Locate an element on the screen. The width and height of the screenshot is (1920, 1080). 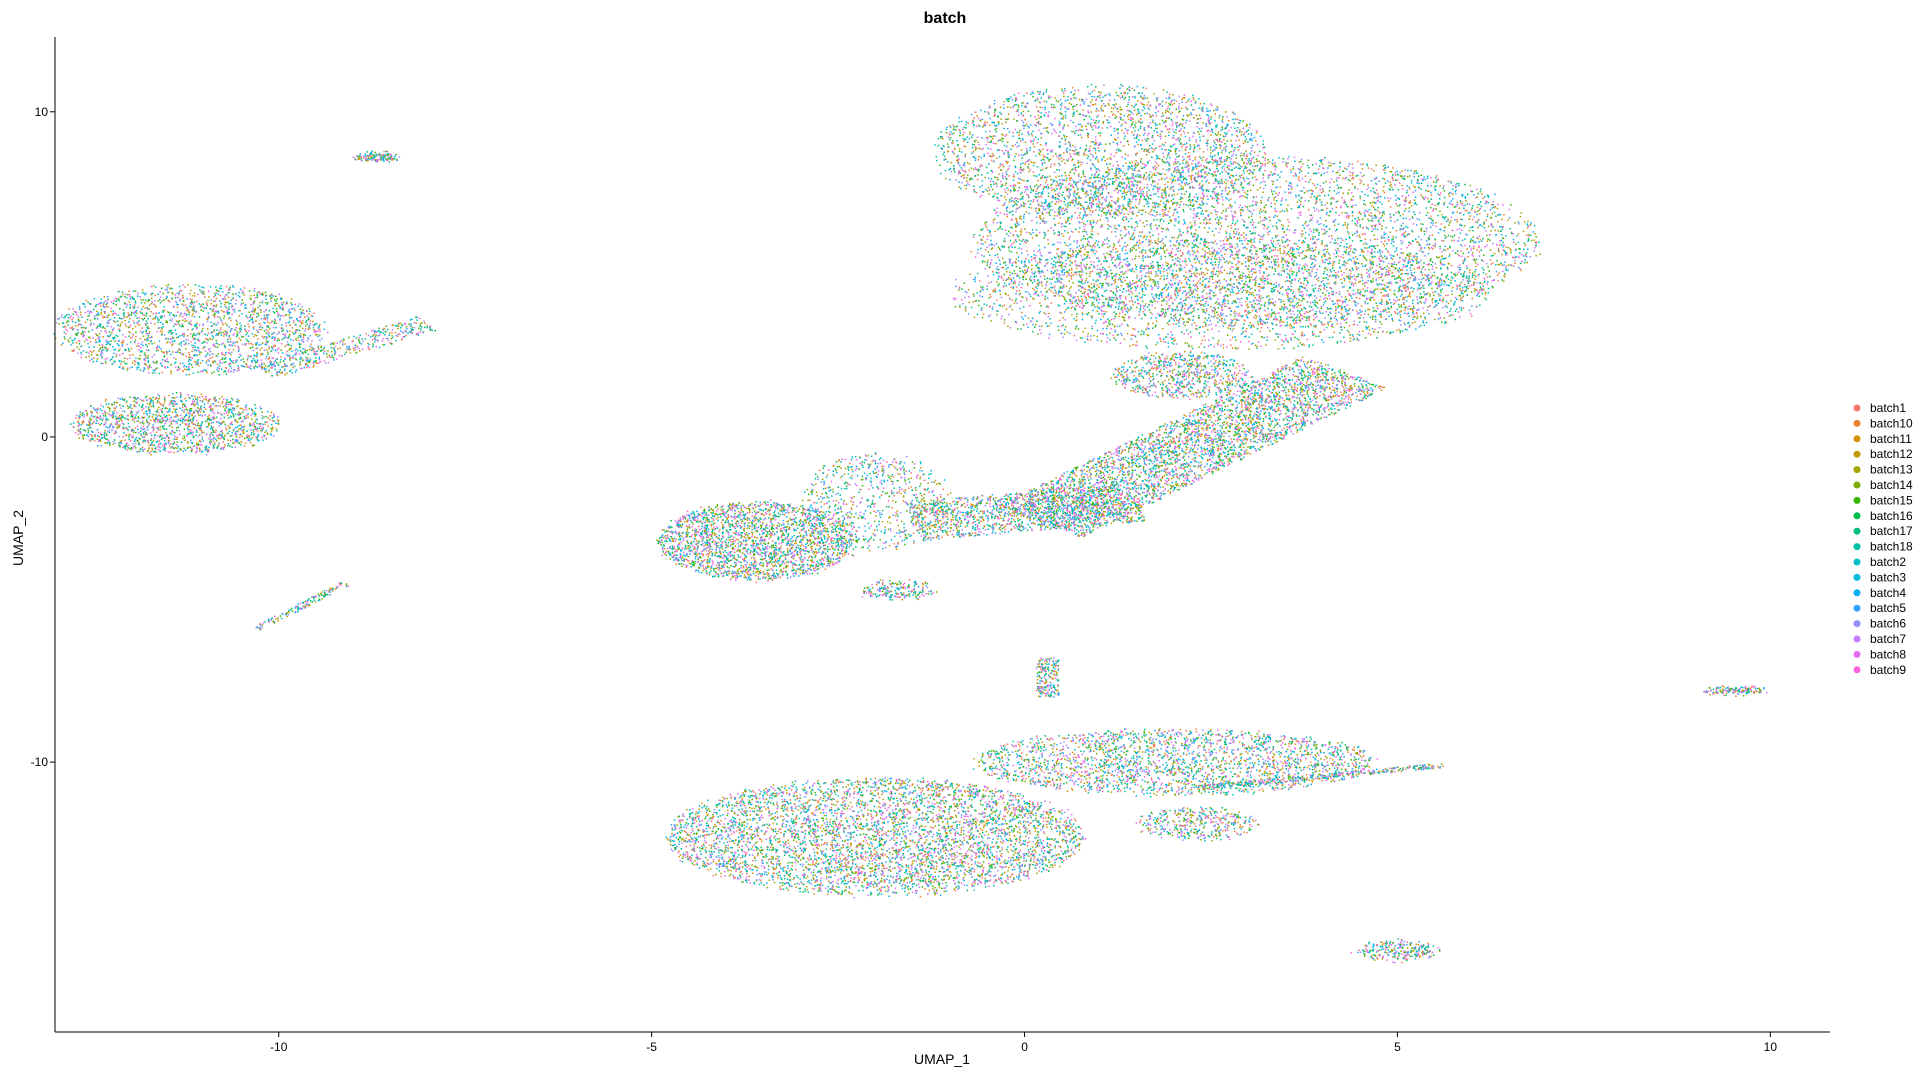
legend-label-batch9: batch9 is located at coordinates (1888, 670).